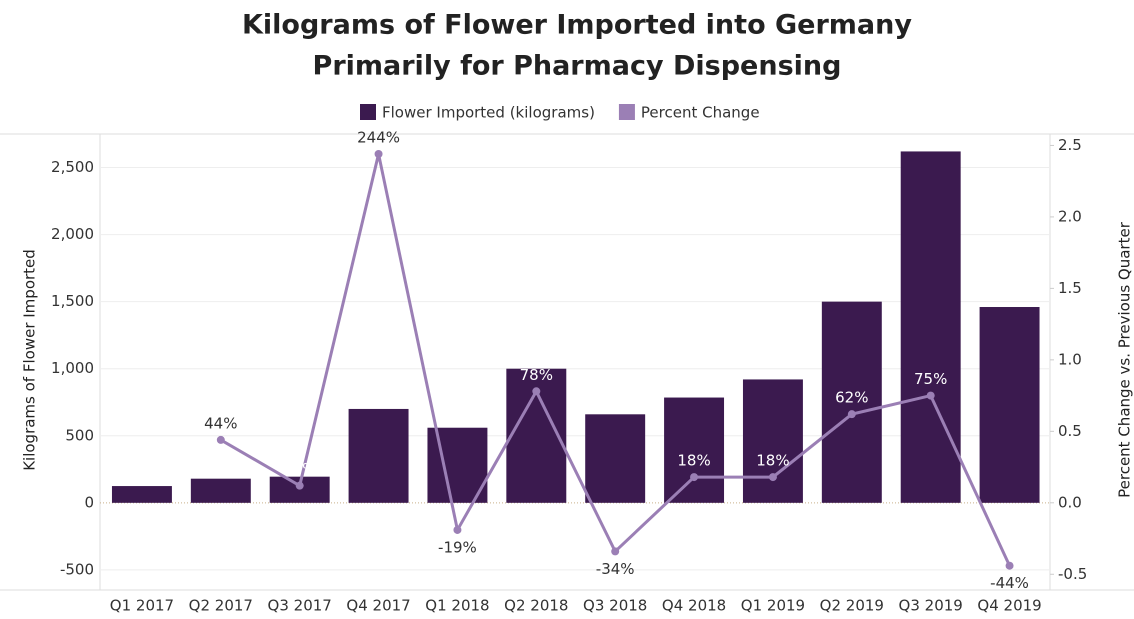 The image size is (1134, 619). Describe the element at coordinates (79, 435) in the screenshot. I see `y-tick-label: 500` at that location.